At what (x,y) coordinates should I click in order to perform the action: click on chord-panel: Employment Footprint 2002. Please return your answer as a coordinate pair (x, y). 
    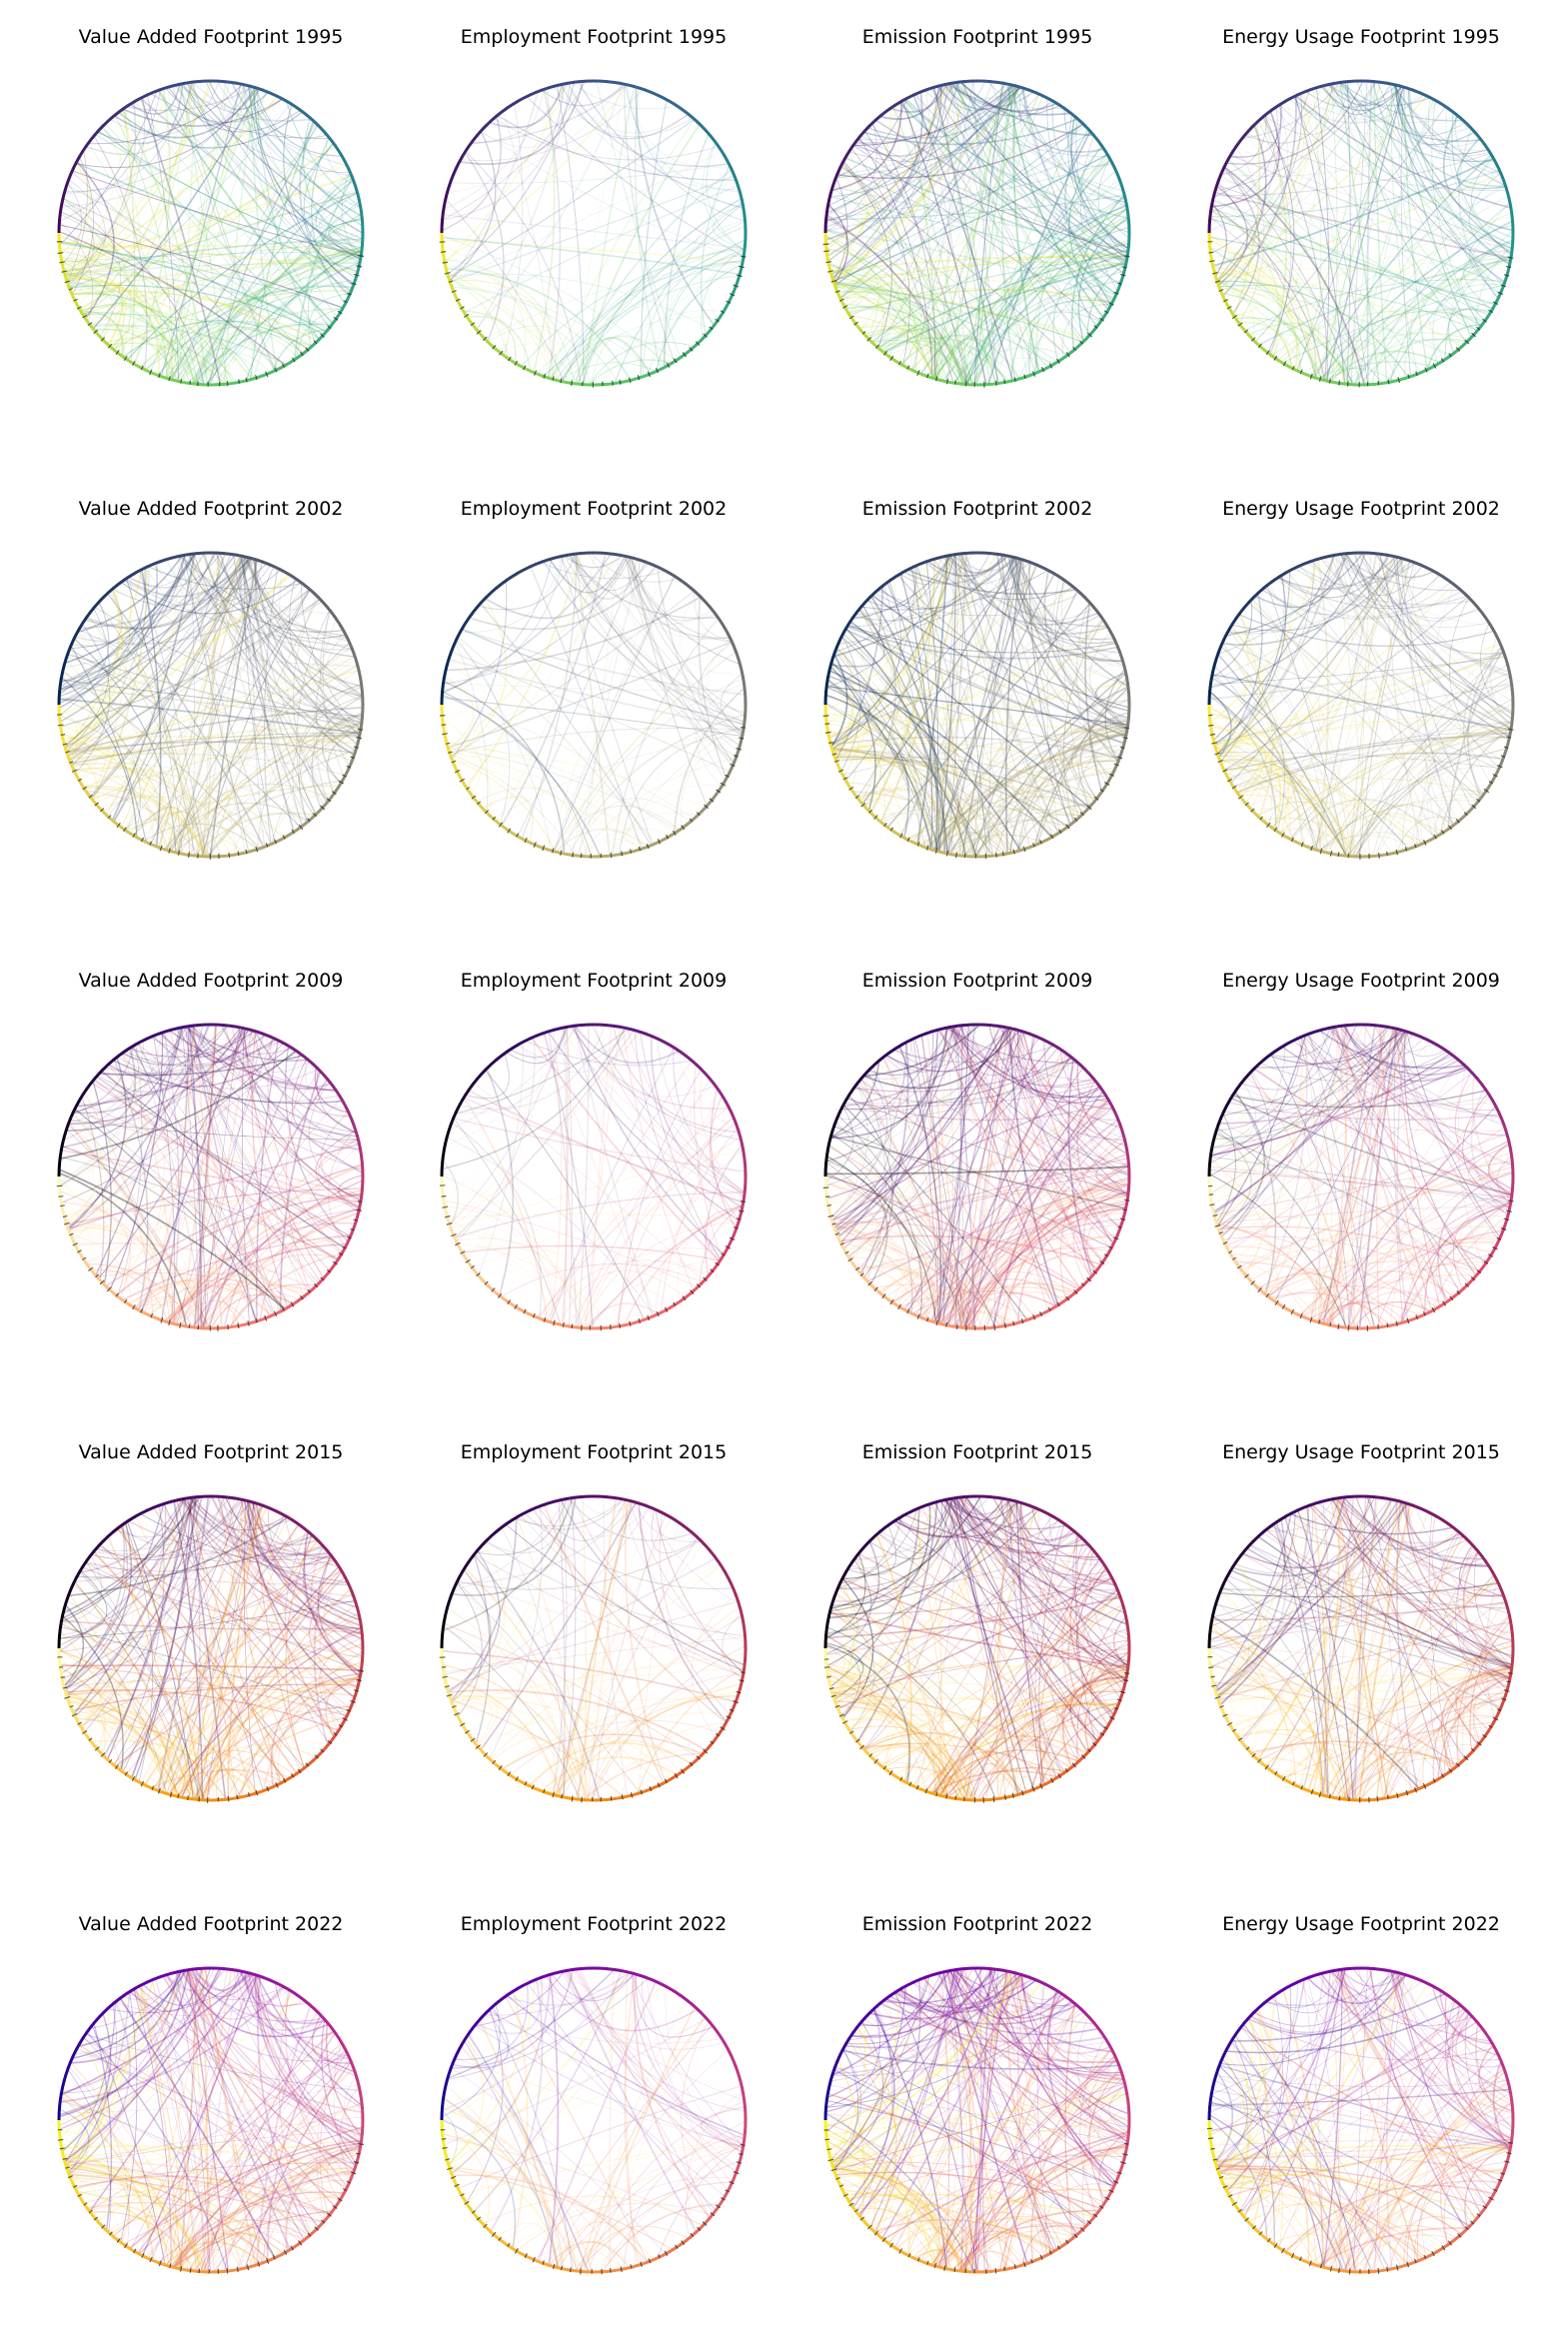
    Looking at the image, I should click on (594, 702).